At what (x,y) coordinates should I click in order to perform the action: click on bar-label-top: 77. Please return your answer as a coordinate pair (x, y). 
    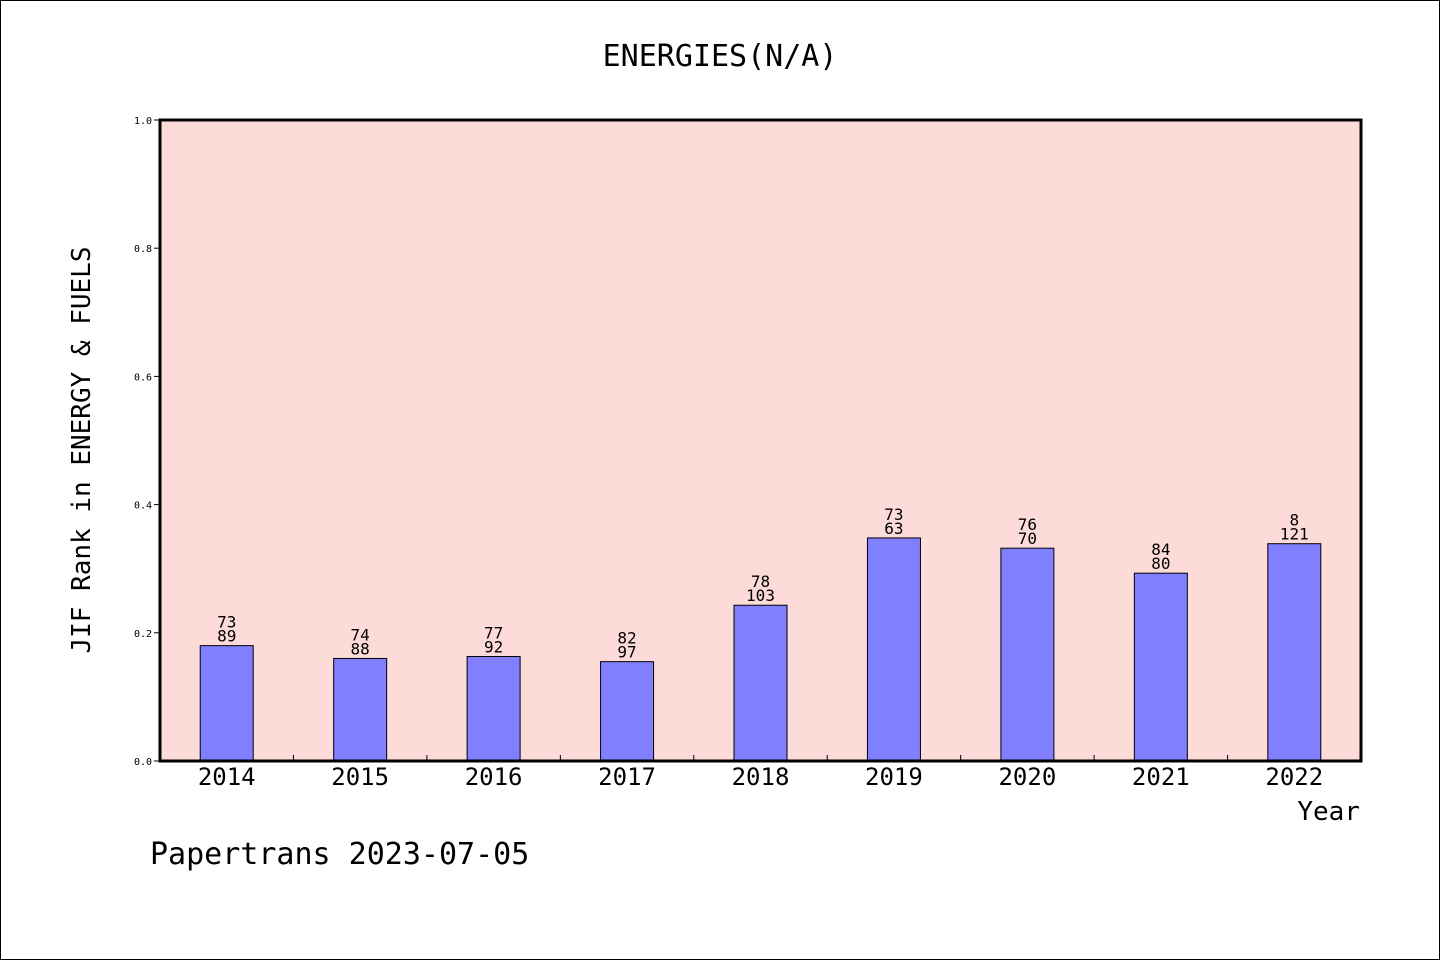
    Looking at the image, I should click on (493, 633).